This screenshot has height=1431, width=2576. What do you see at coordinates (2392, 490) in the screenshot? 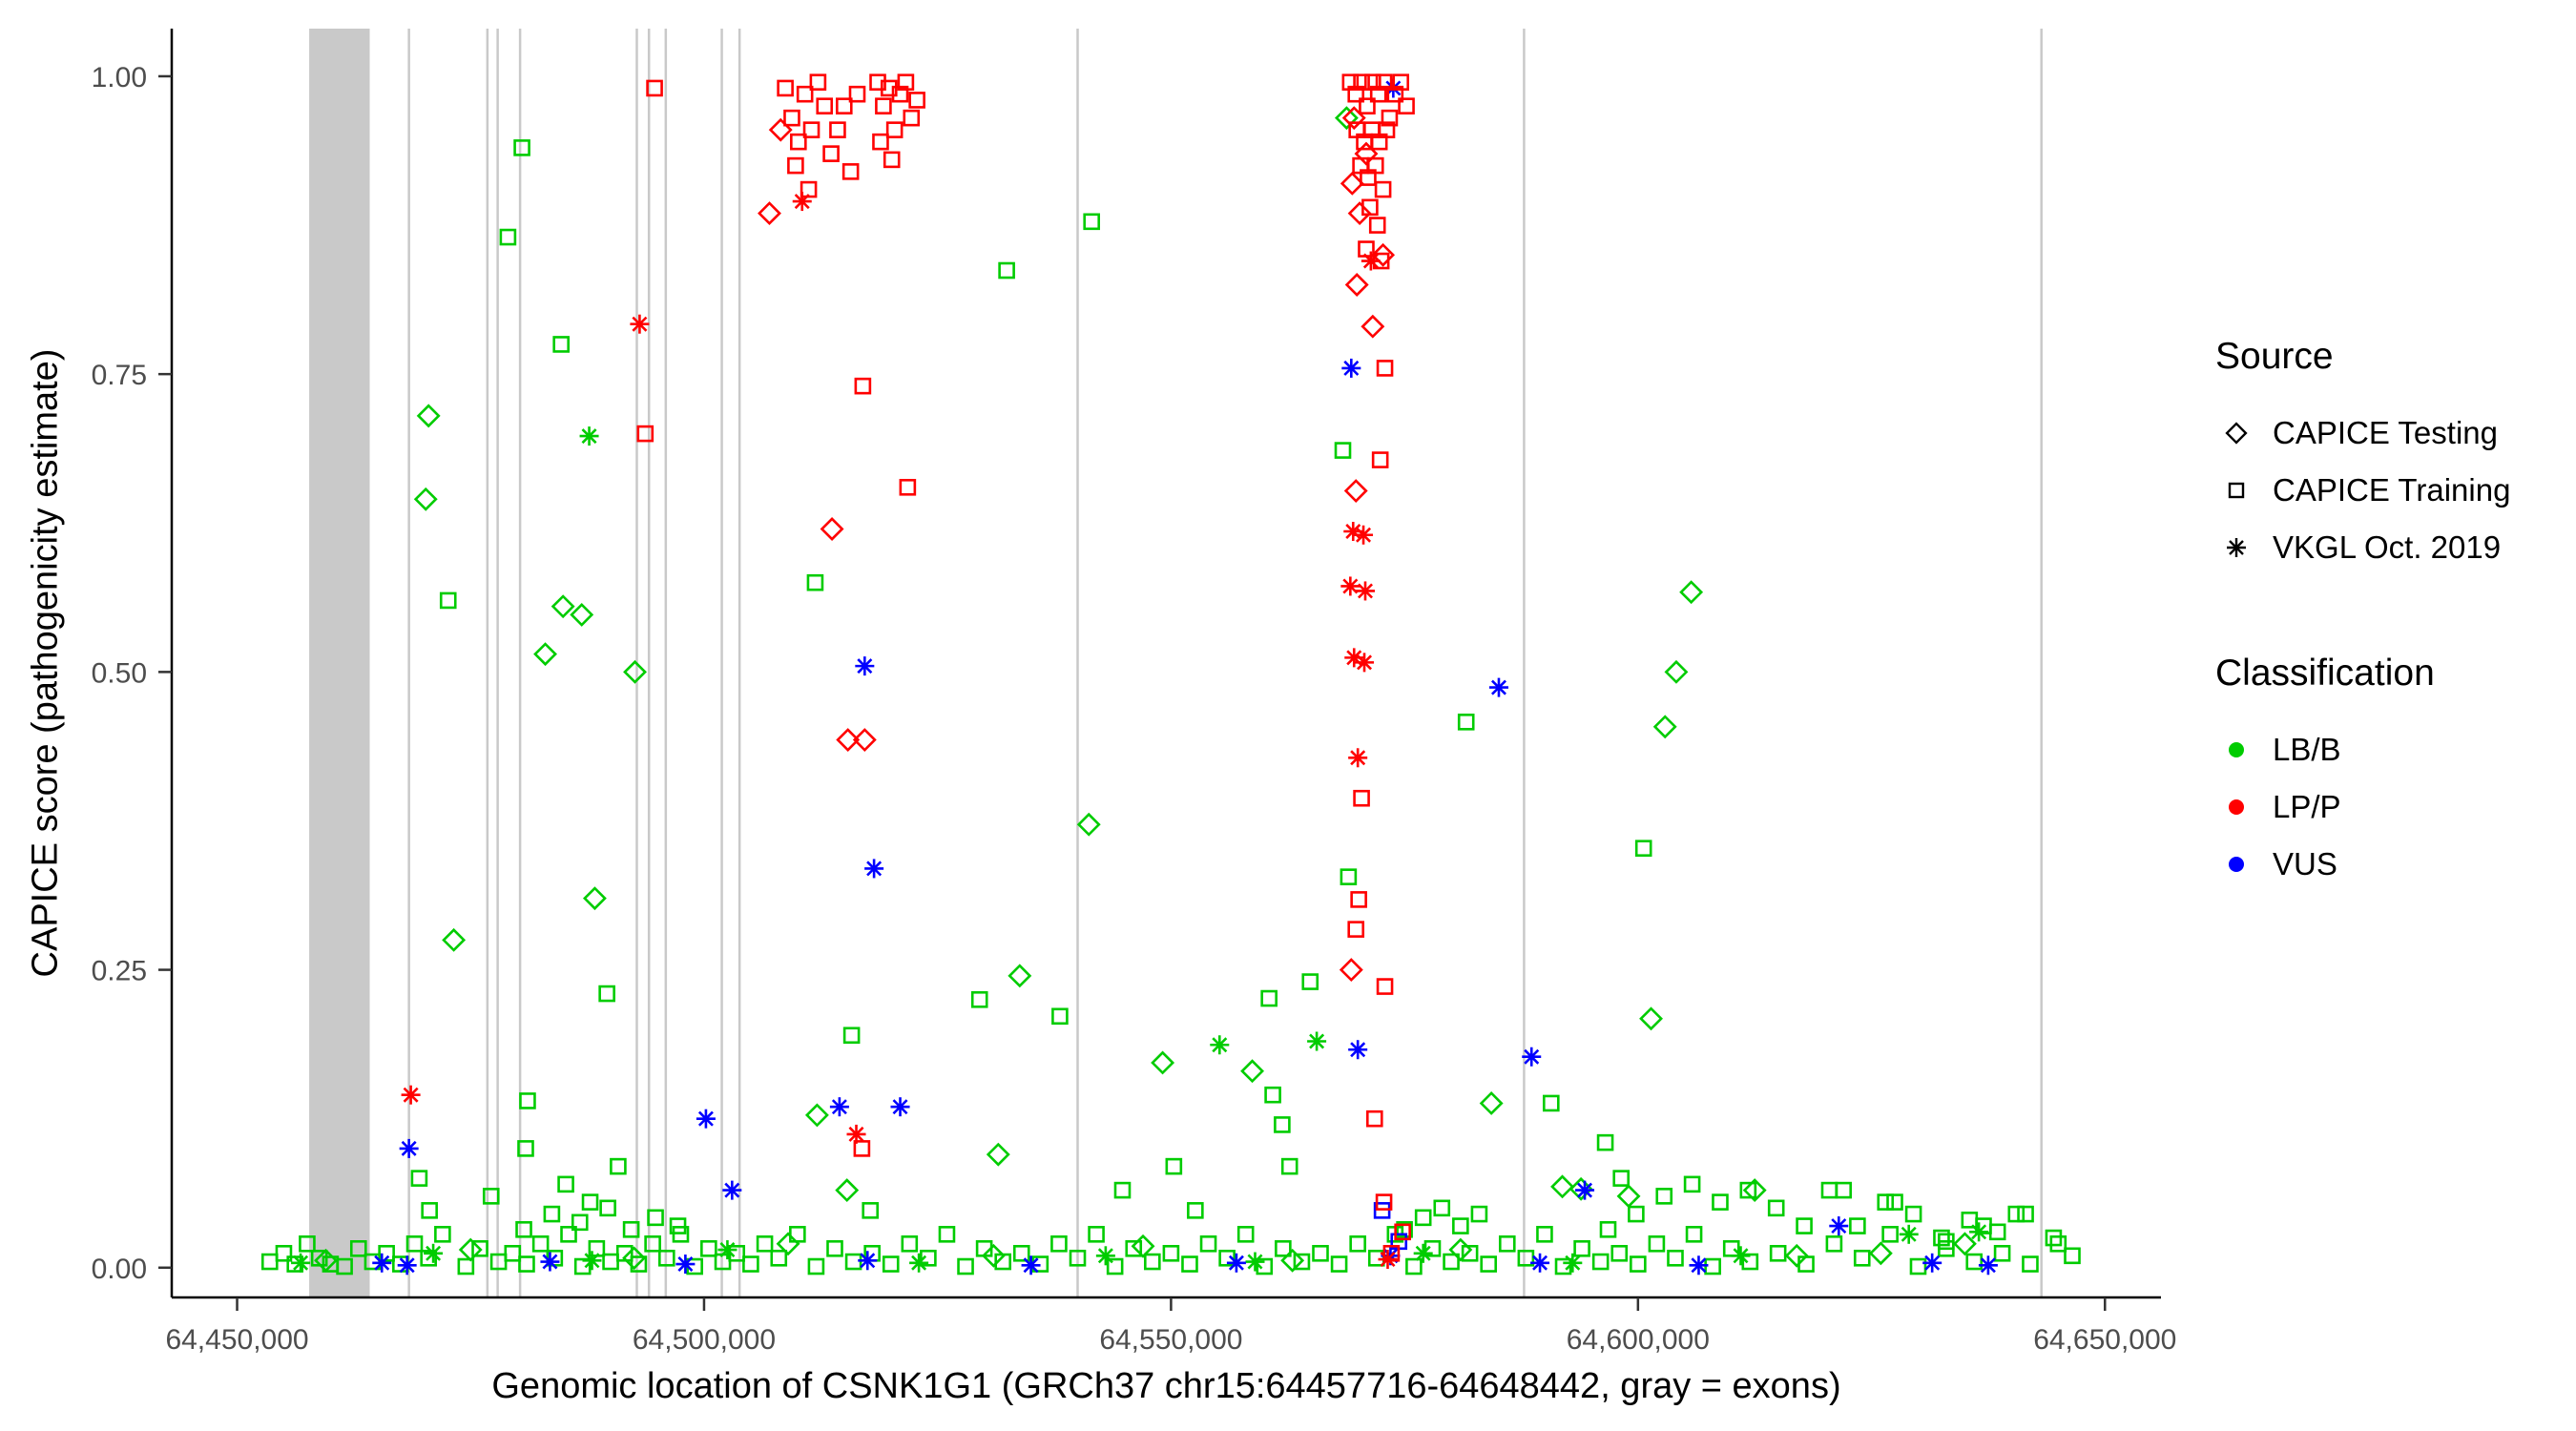
I see `legend-item-label: CAPICE Training` at bounding box center [2392, 490].